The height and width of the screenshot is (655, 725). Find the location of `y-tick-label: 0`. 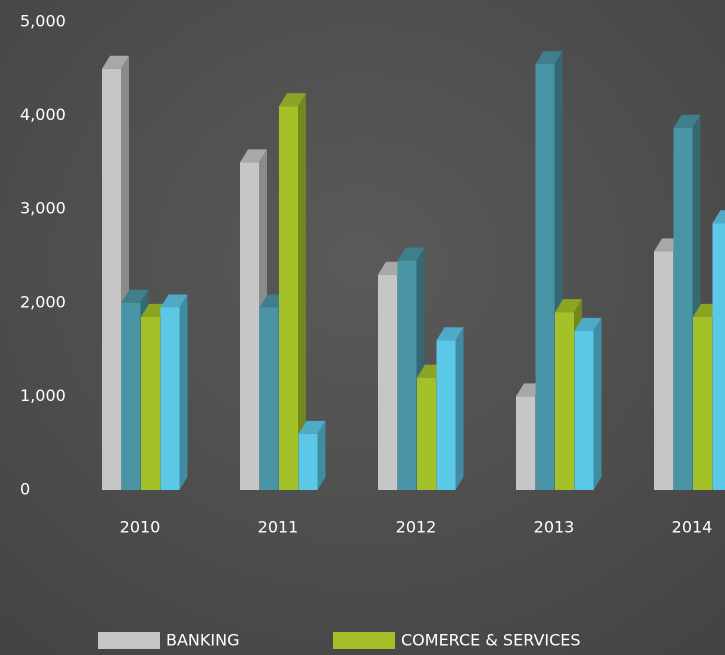

y-tick-label: 0 is located at coordinates (25, 489).